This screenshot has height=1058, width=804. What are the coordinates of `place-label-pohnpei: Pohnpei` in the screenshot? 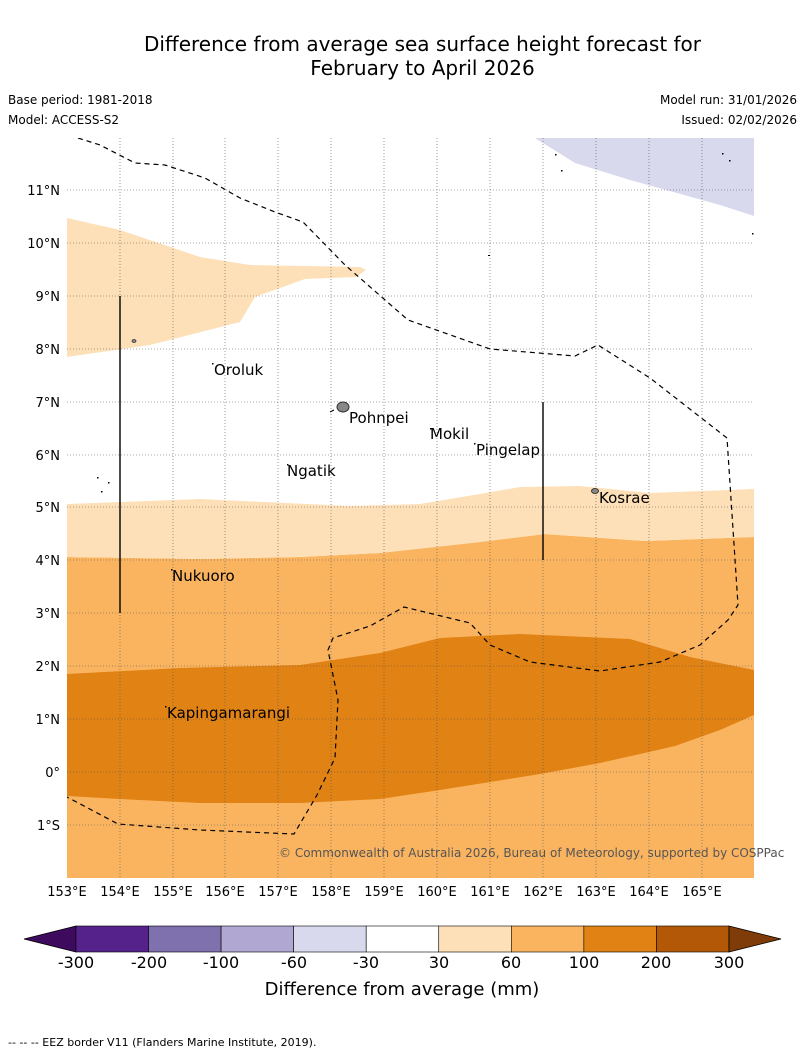 It's located at (379, 418).